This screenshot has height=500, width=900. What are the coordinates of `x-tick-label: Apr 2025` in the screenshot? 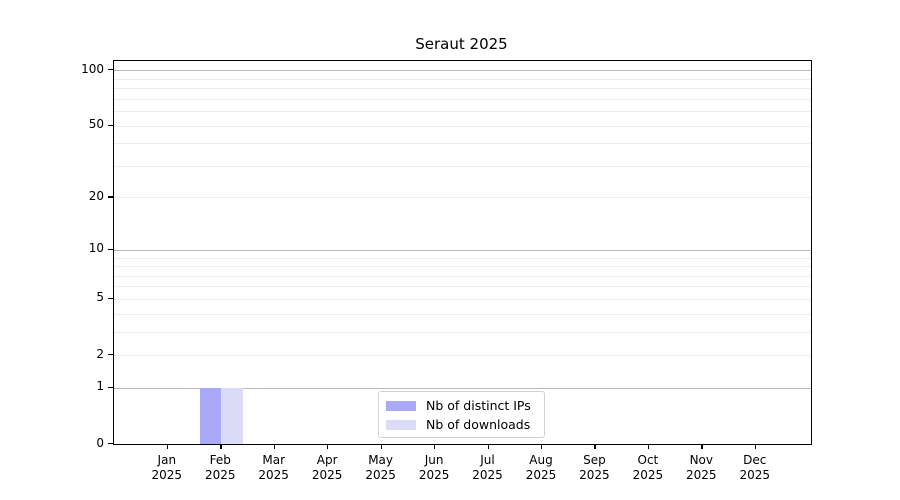 It's located at (327, 467).